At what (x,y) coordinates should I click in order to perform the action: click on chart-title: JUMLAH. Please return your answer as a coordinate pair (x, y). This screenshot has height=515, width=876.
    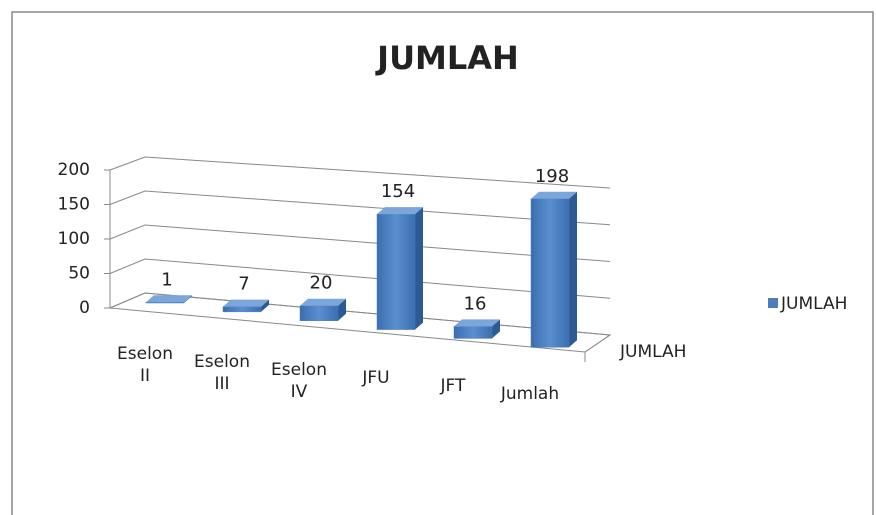
    Looking at the image, I should click on (447, 58).